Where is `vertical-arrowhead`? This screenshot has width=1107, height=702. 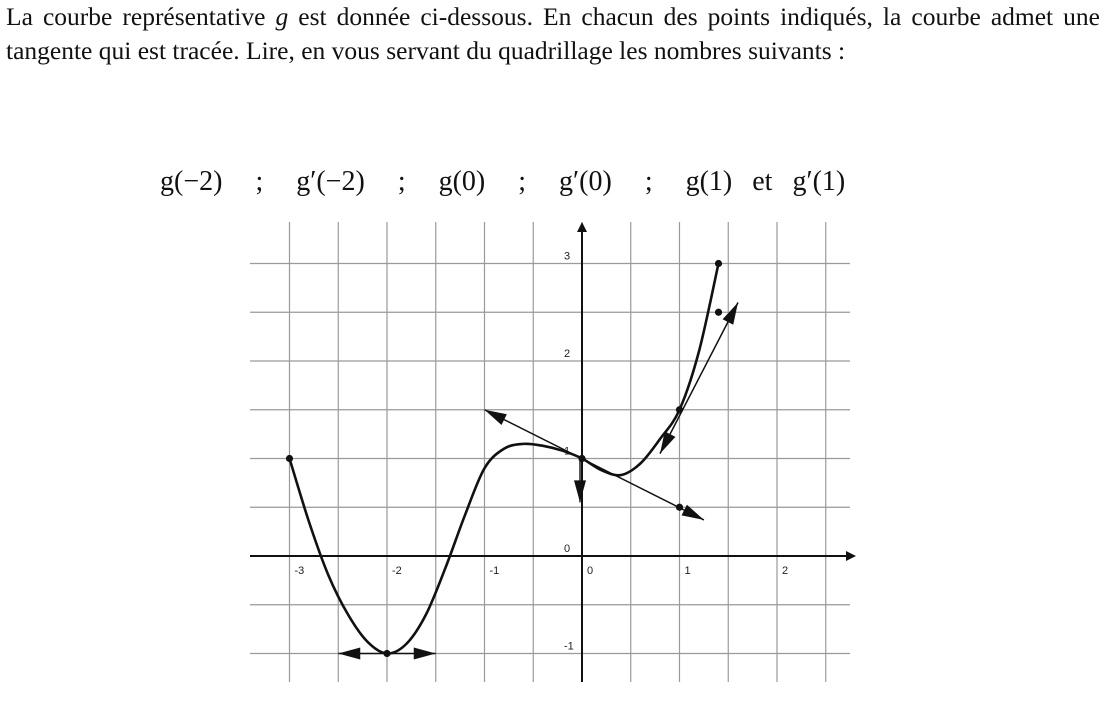 vertical-arrowhead is located at coordinates (580, 491).